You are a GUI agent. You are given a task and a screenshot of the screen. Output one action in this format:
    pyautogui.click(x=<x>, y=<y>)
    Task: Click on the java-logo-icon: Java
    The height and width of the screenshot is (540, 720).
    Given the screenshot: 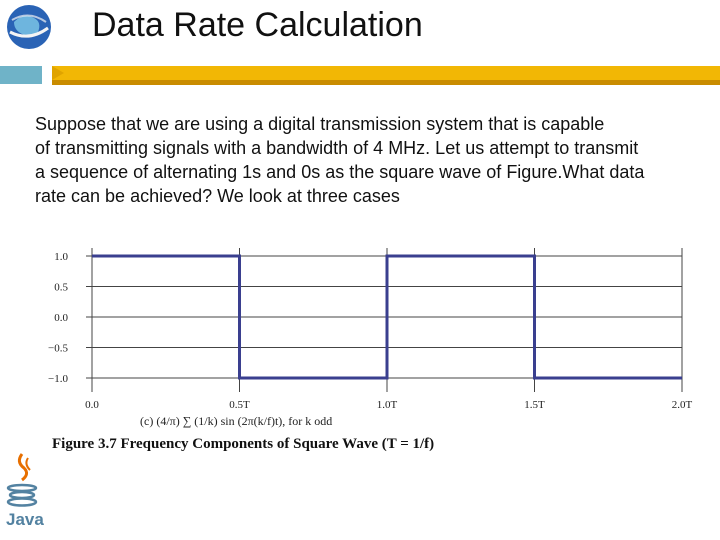 What is the action you would take?
    pyautogui.click(x=25, y=491)
    